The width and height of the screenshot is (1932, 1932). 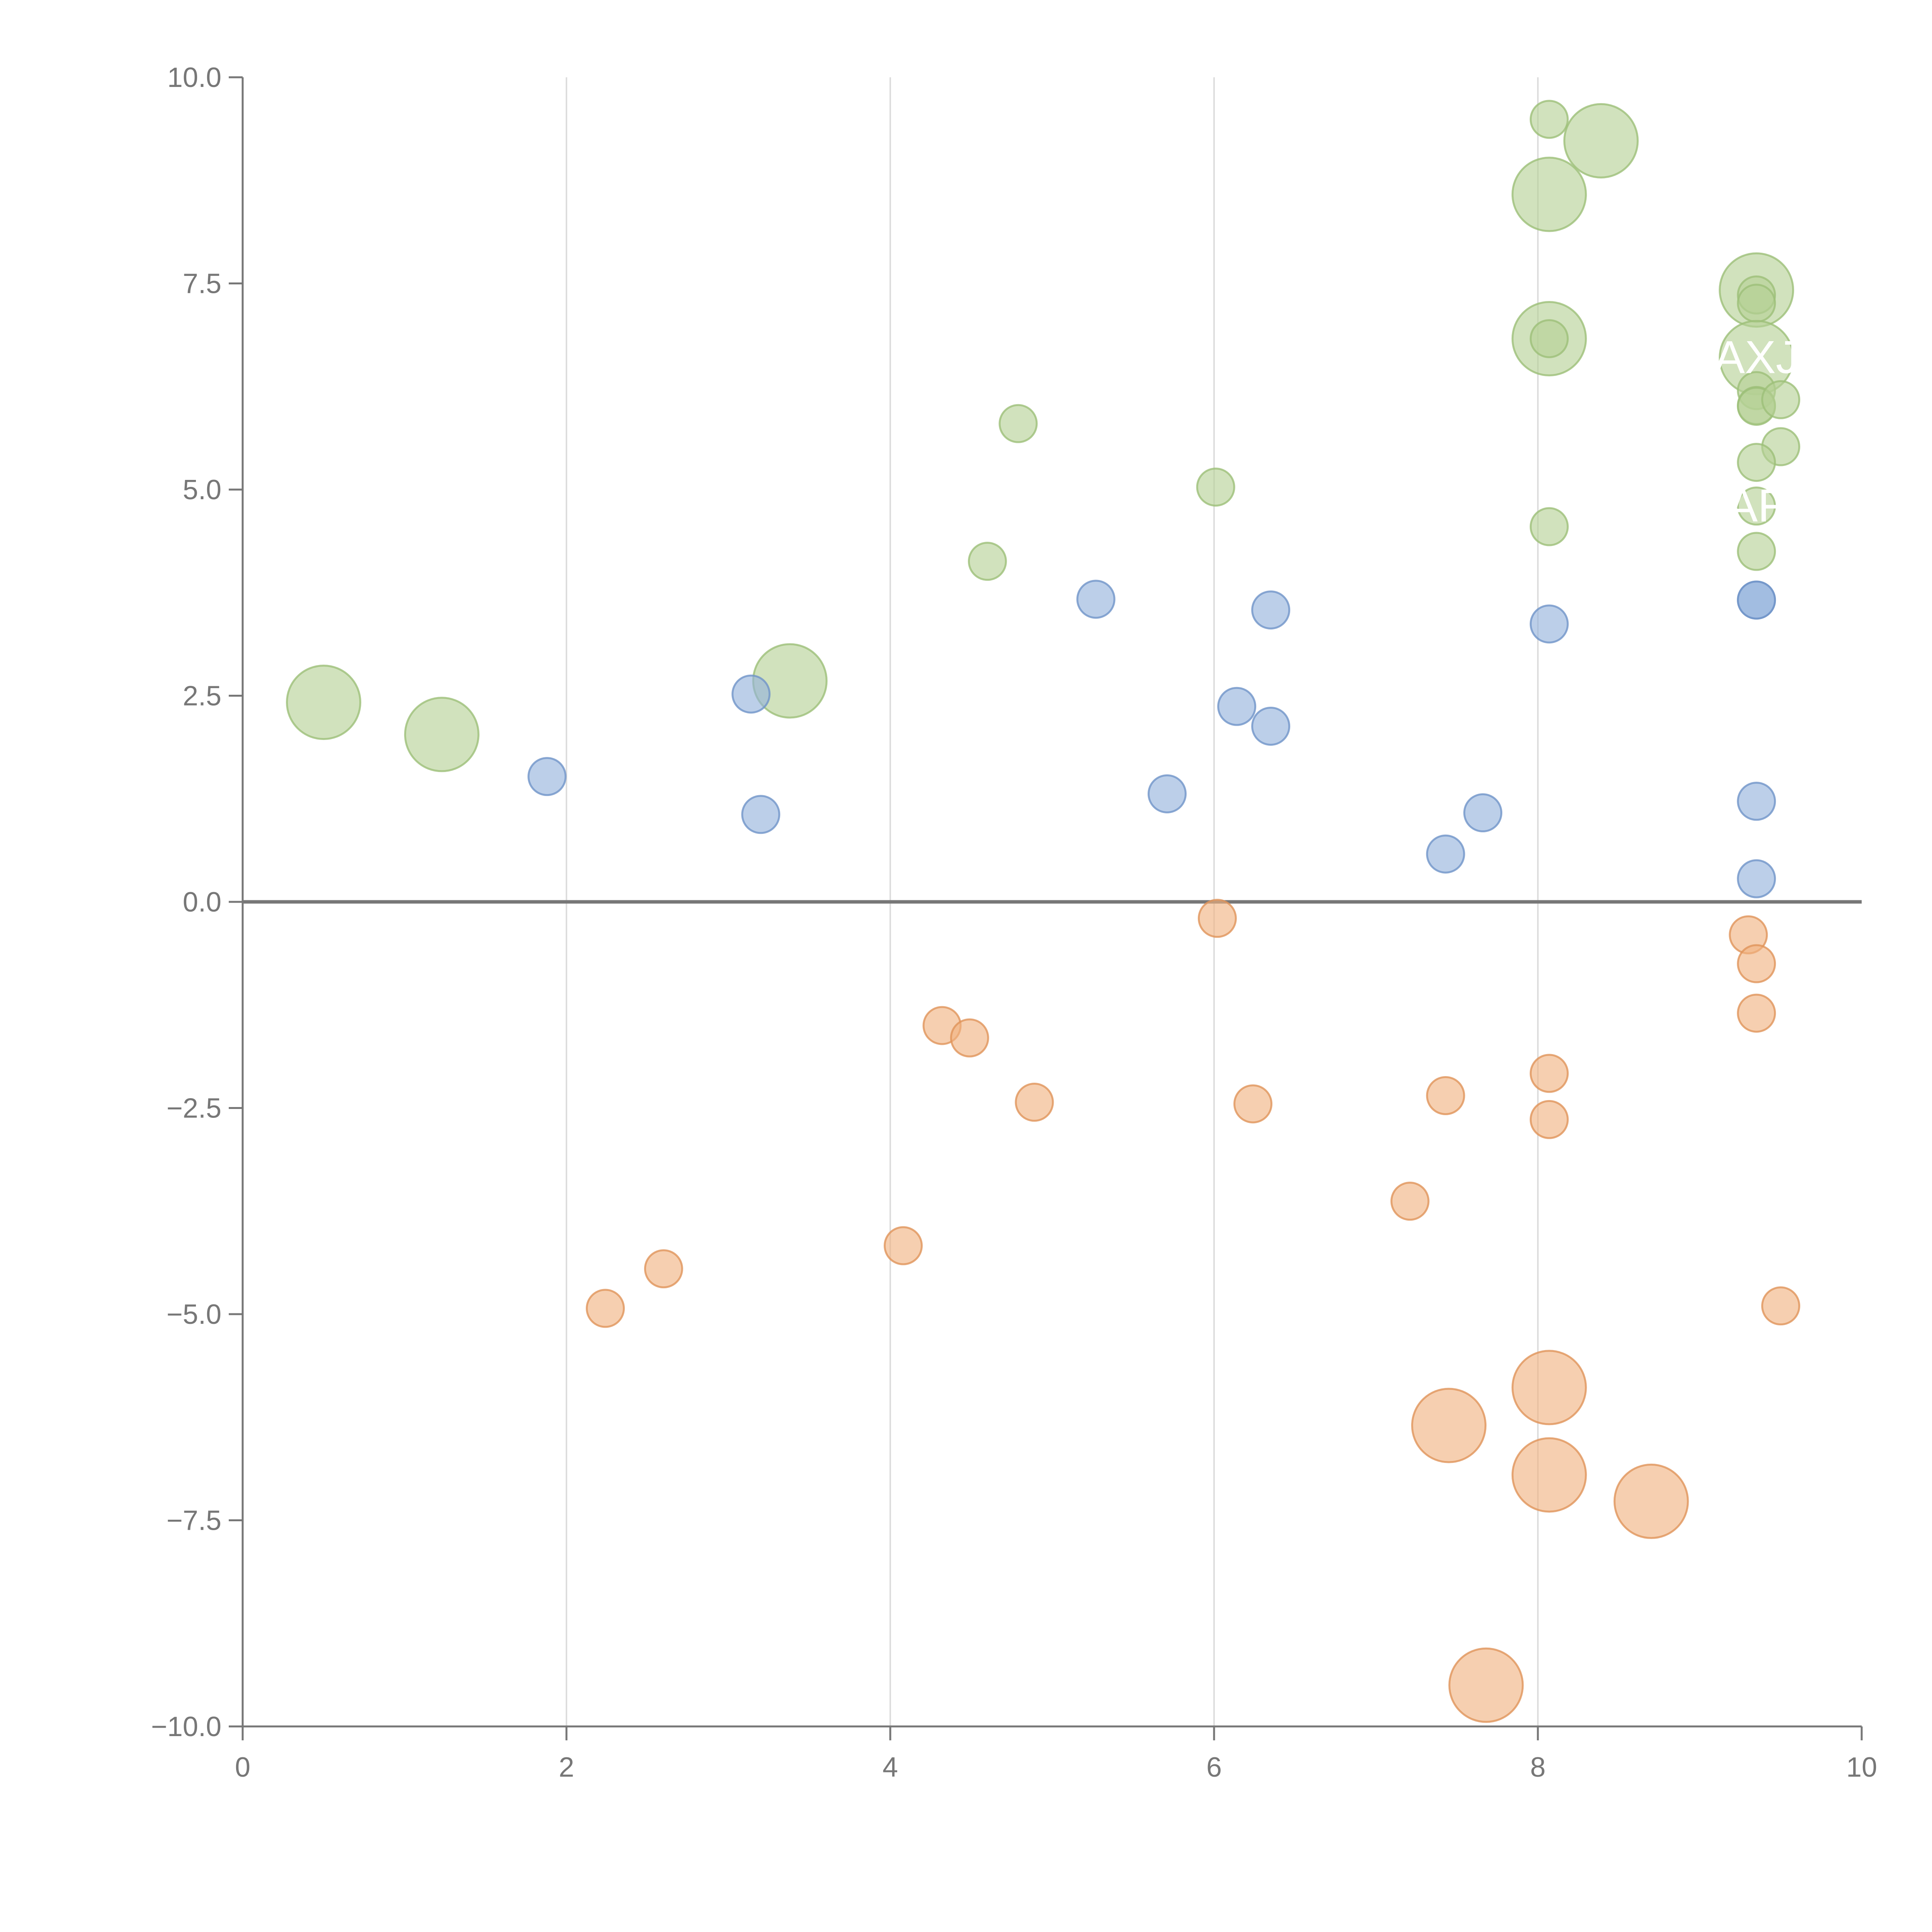 I want to click on y-tick-label: 7.5, so click(x=202, y=284).